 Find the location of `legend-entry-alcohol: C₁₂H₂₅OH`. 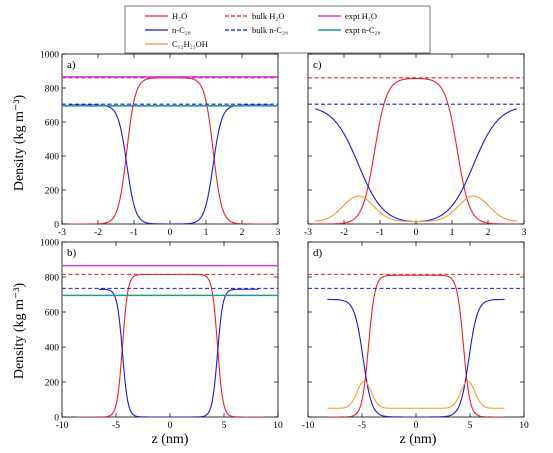

legend-entry-alcohol: C₁₂H₂₅OH is located at coordinates (176, 44).